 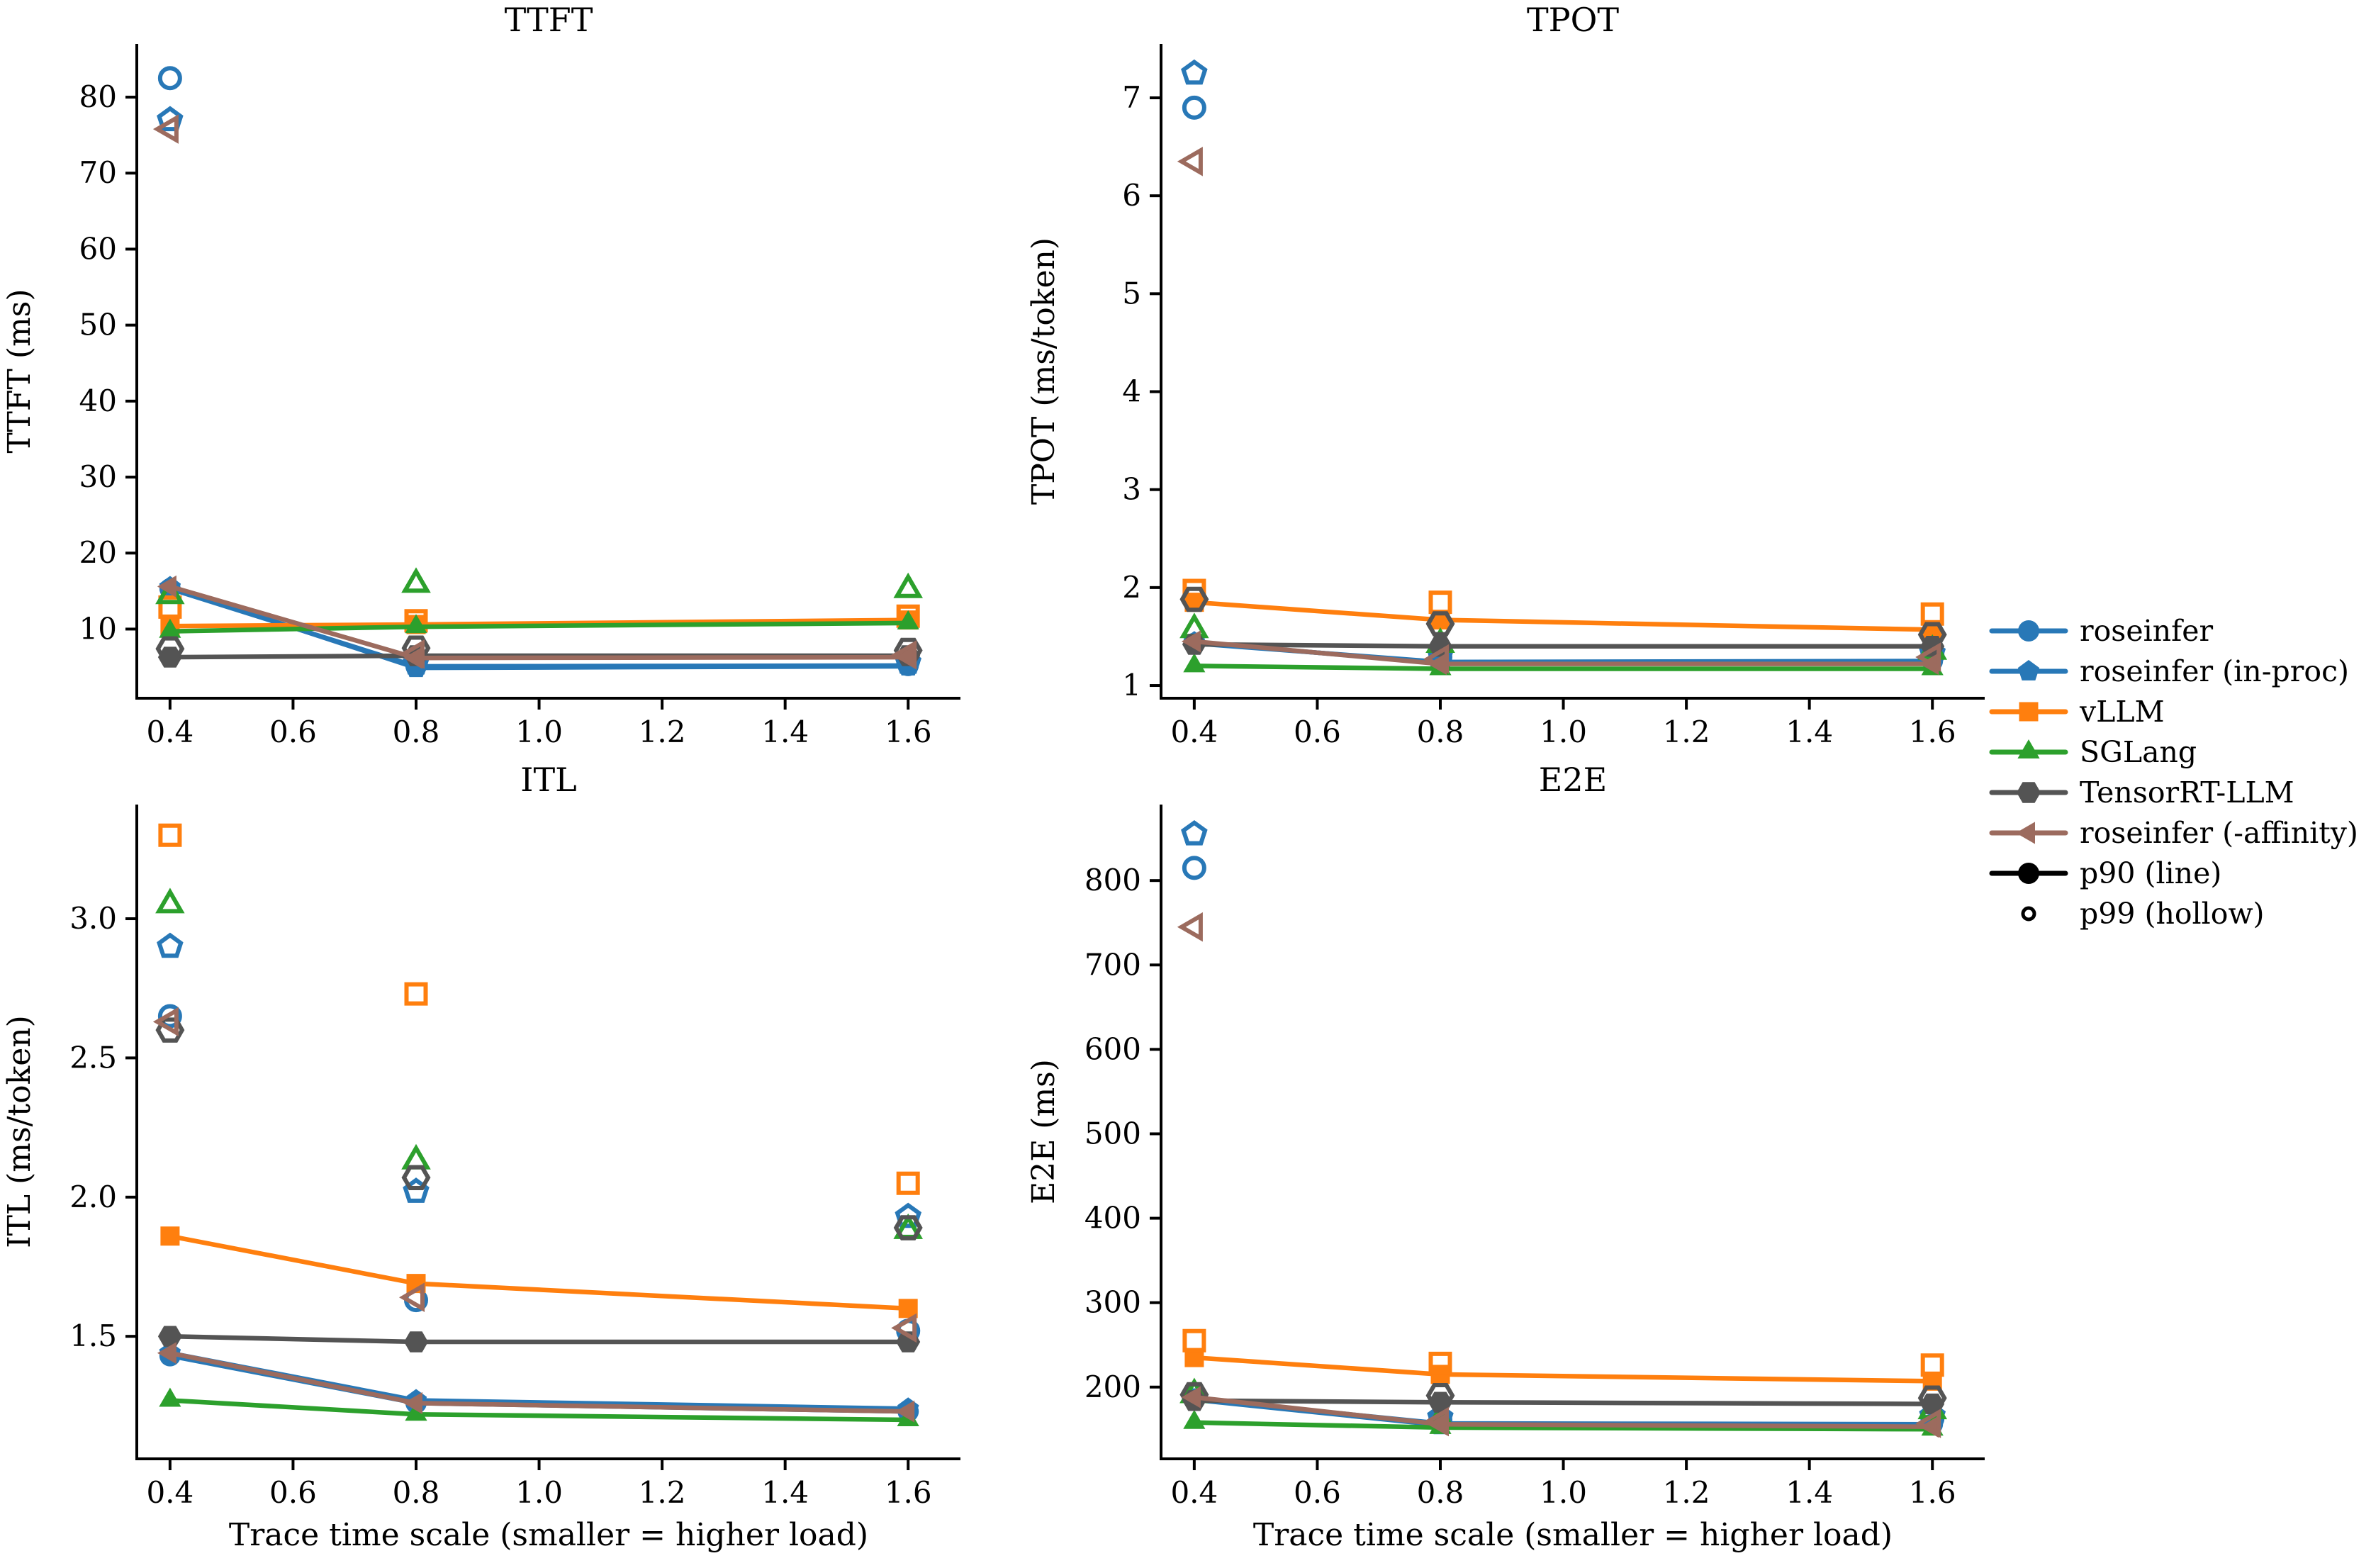 I want to click on legend-label: vLLM, so click(x=2123, y=712).